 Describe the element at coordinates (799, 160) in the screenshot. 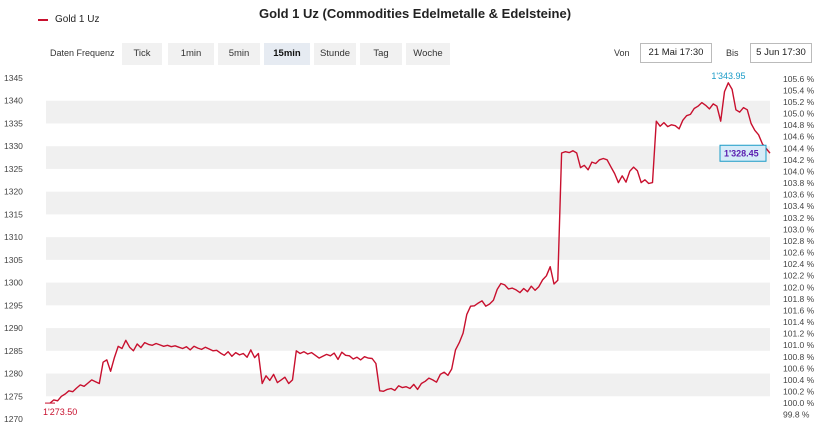

I see `right-tick-label: 104.2 %` at that location.